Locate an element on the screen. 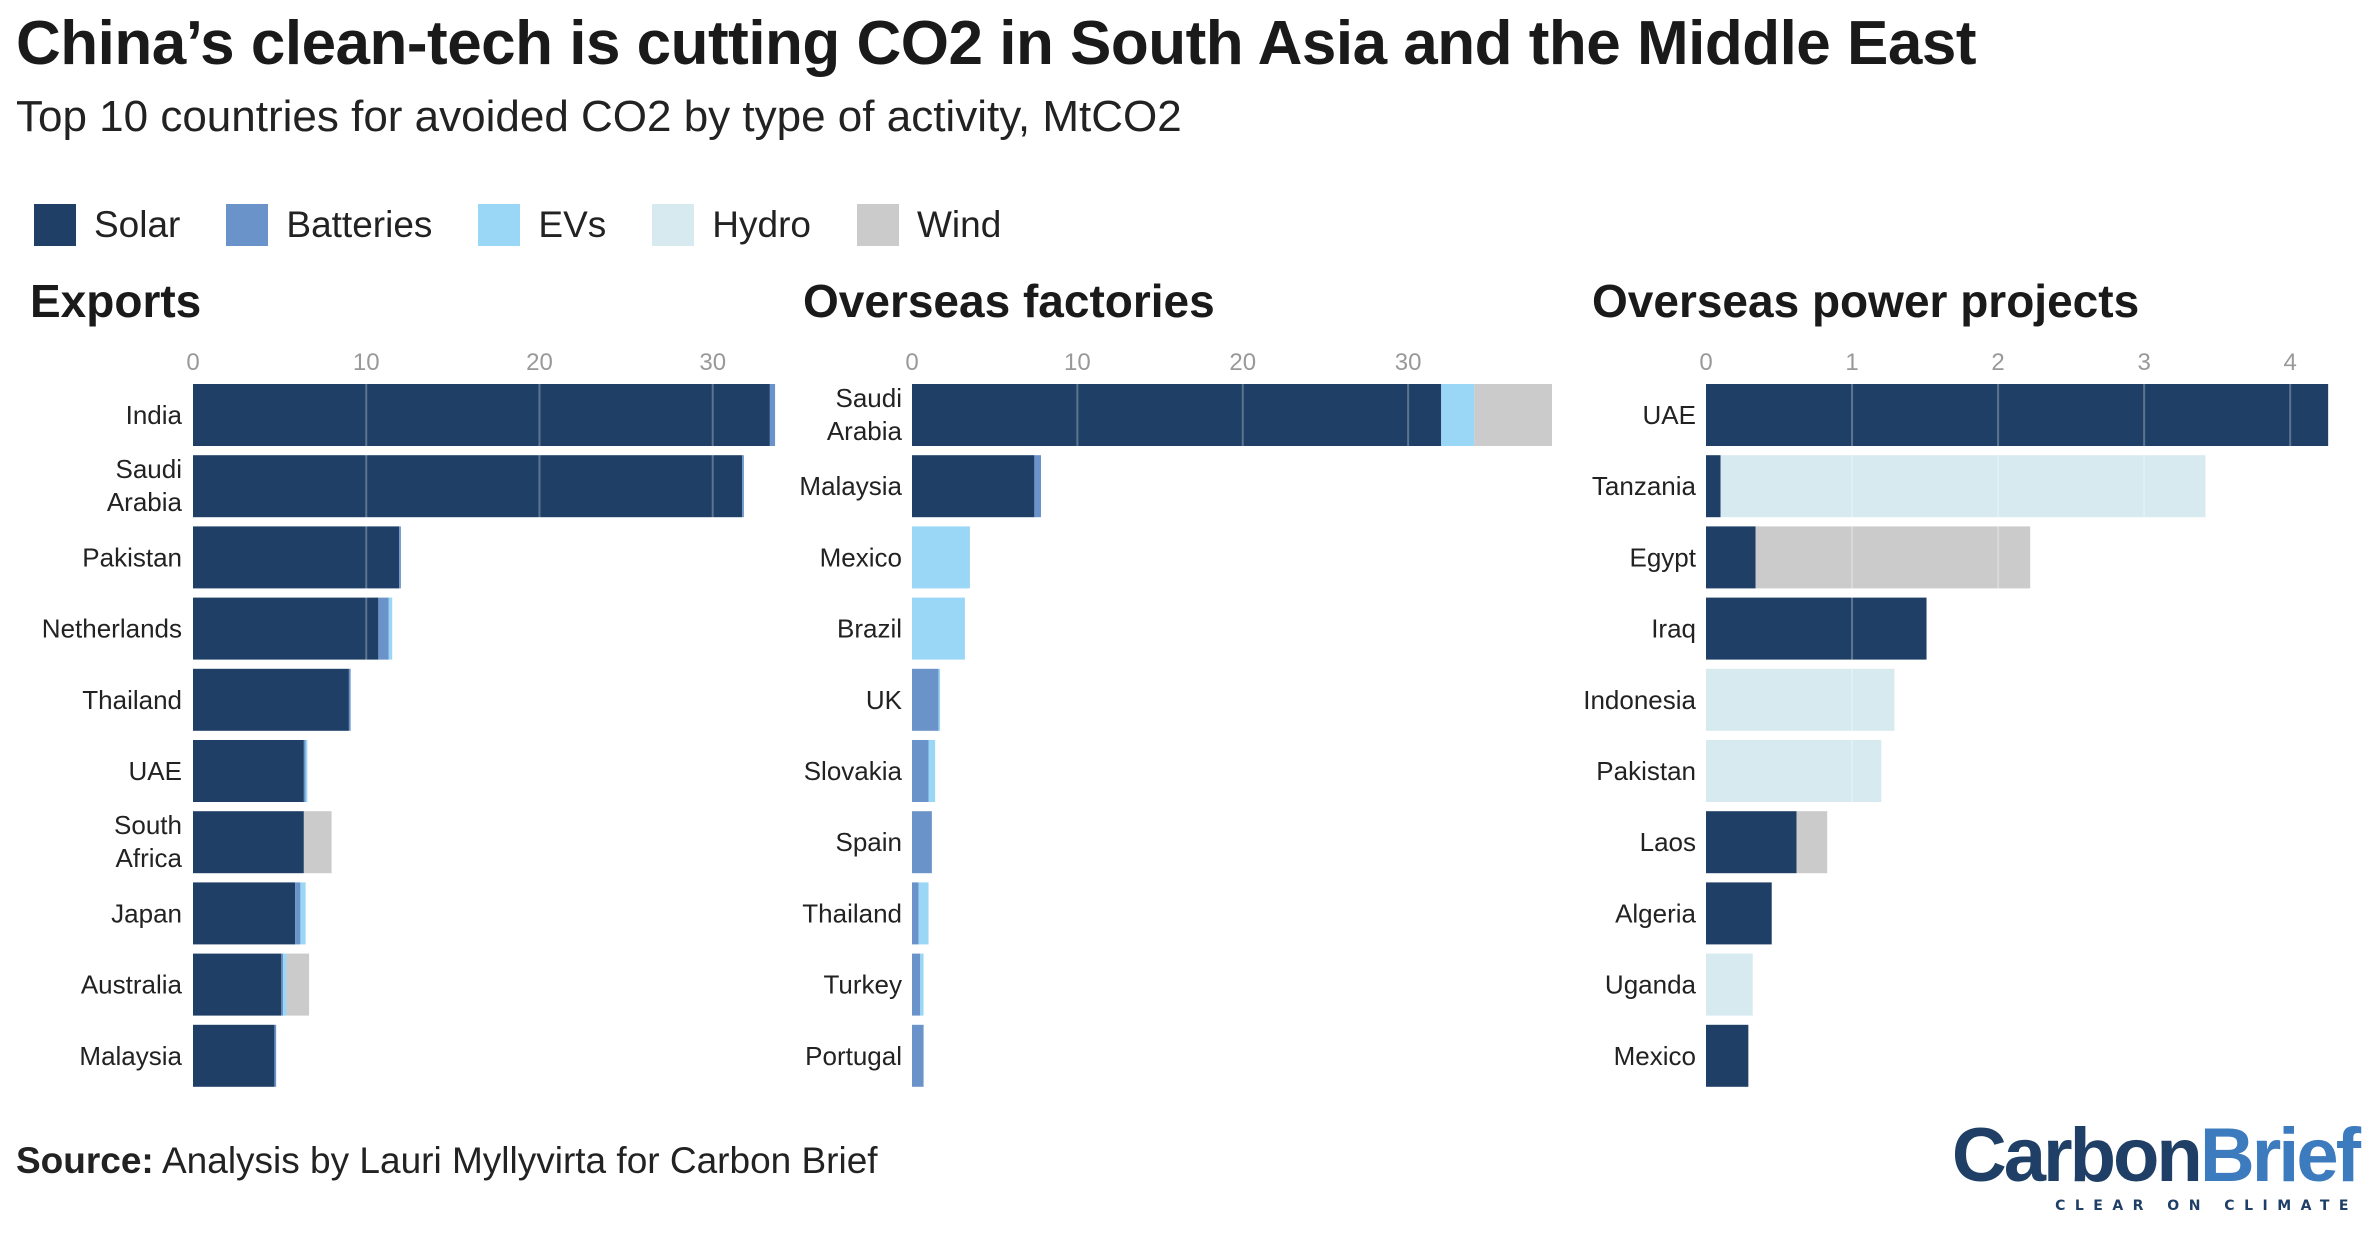  logo-carbon: Carbon is located at coordinates (2077, 1155).